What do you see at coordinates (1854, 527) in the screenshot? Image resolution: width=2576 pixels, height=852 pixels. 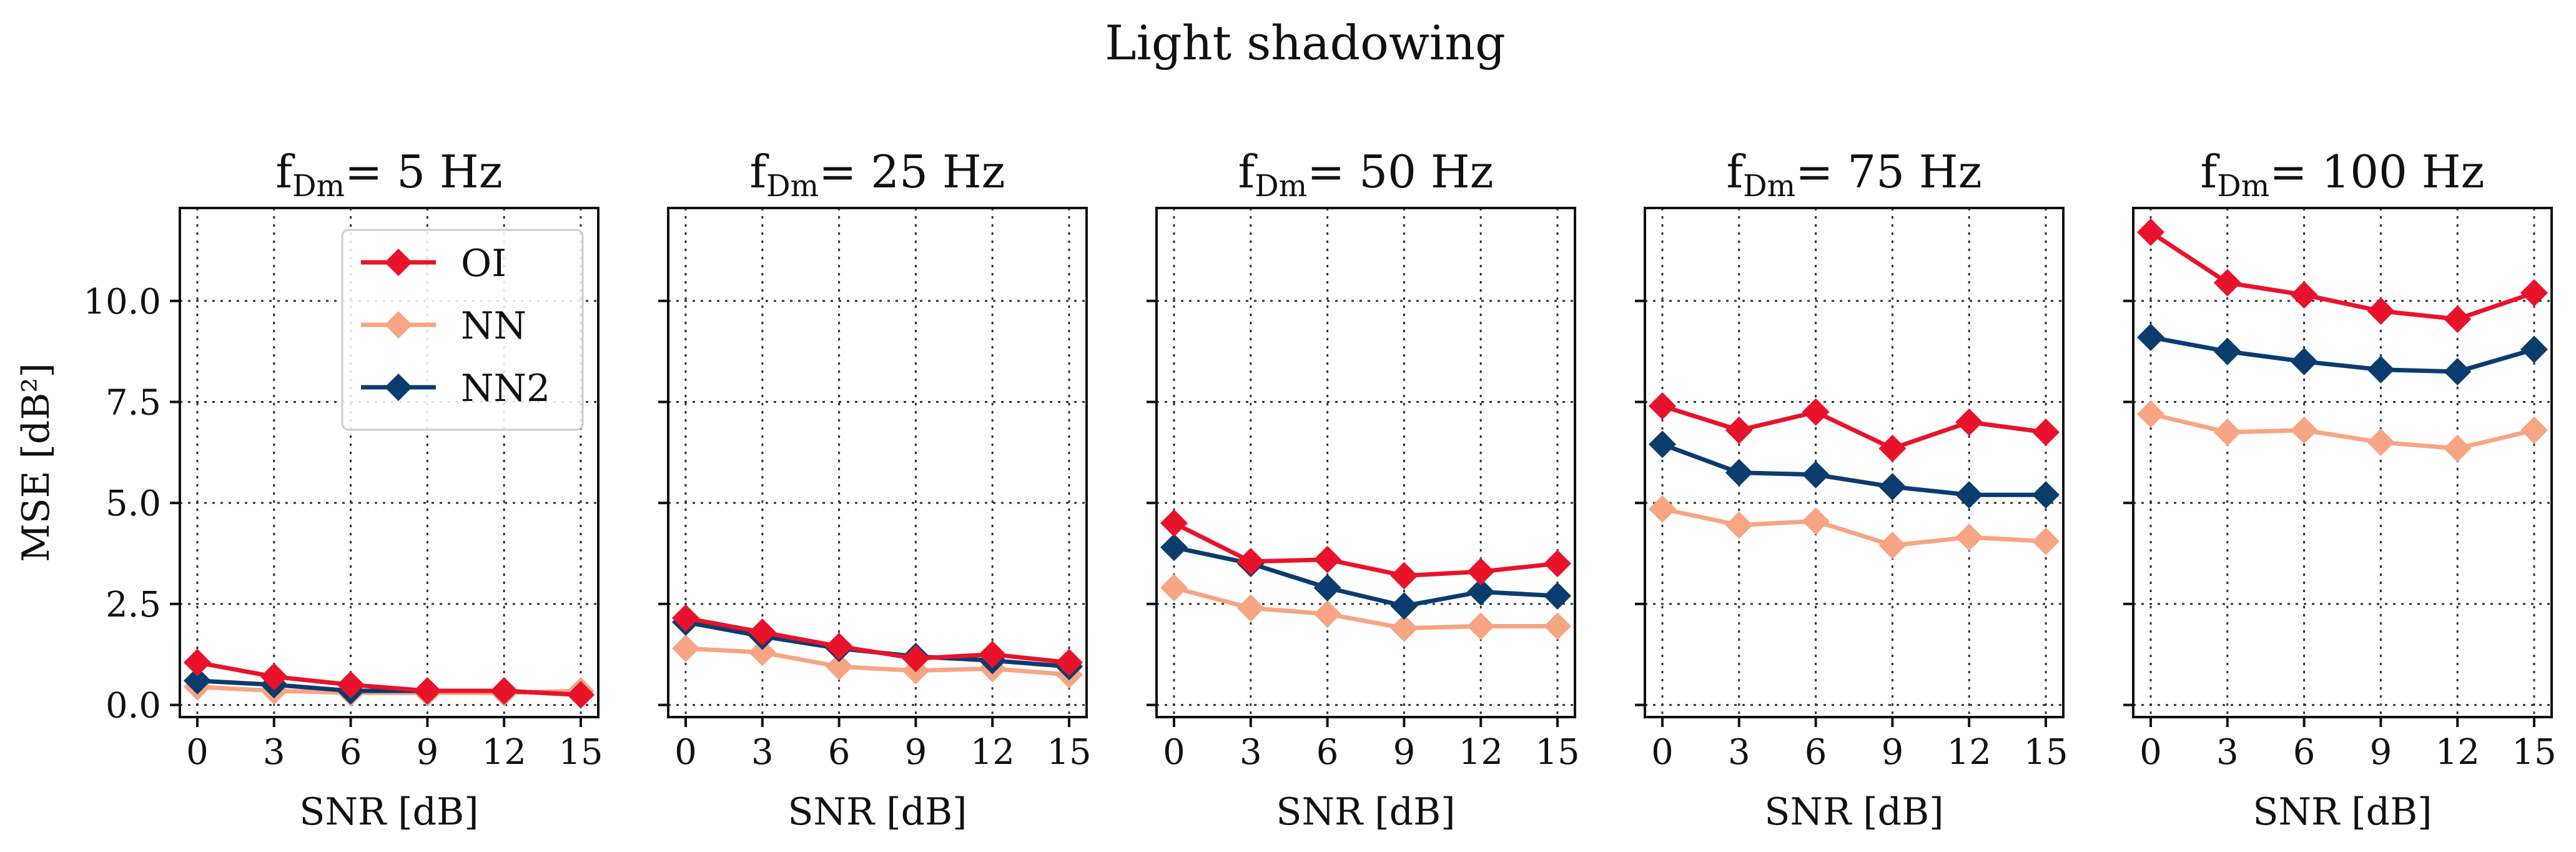 I see `series-line-nn` at bounding box center [1854, 527].